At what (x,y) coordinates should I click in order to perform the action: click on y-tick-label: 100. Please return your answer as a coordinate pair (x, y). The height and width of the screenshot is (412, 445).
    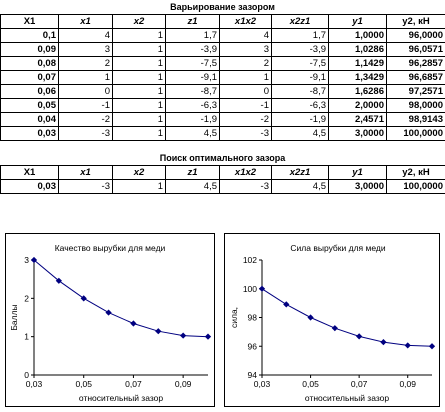
    Looking at the image, I should click on (250, 289).